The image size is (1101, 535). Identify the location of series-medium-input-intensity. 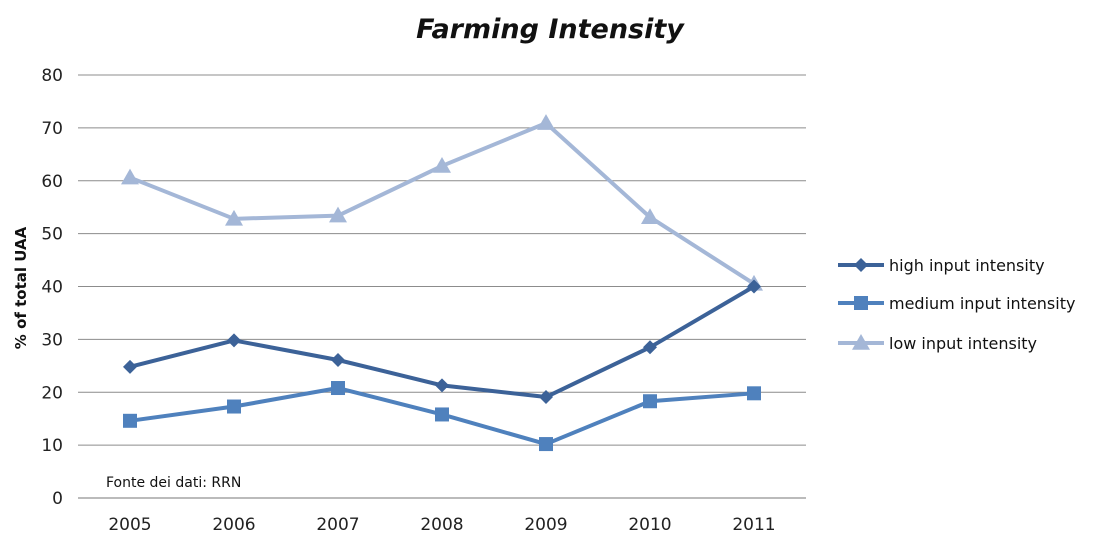
(442, 416).